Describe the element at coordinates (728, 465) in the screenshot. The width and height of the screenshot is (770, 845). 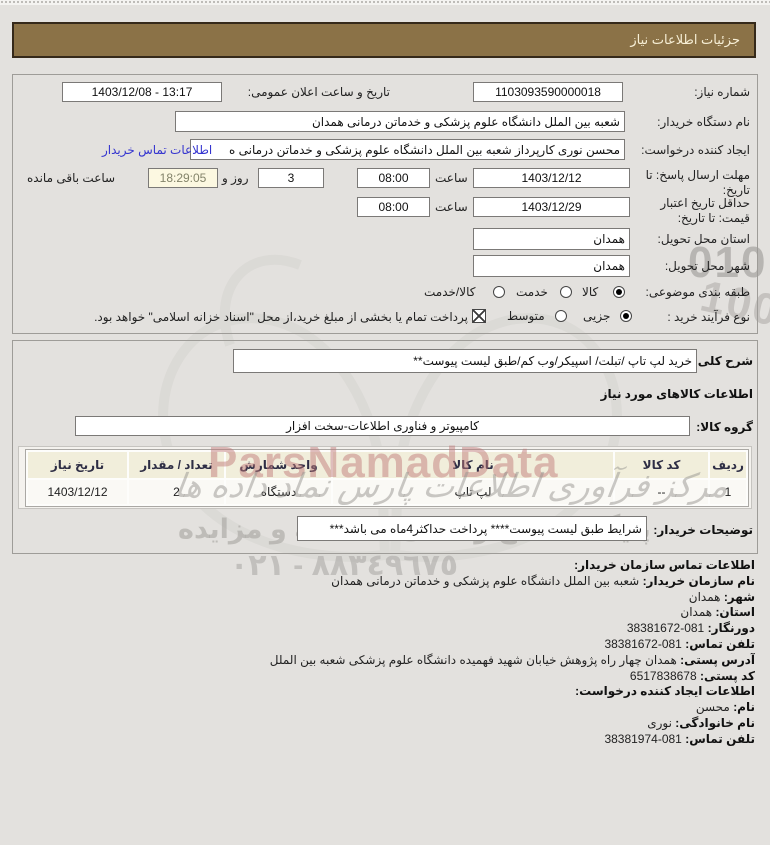
I see `col-row-number: ردیف` at that location.